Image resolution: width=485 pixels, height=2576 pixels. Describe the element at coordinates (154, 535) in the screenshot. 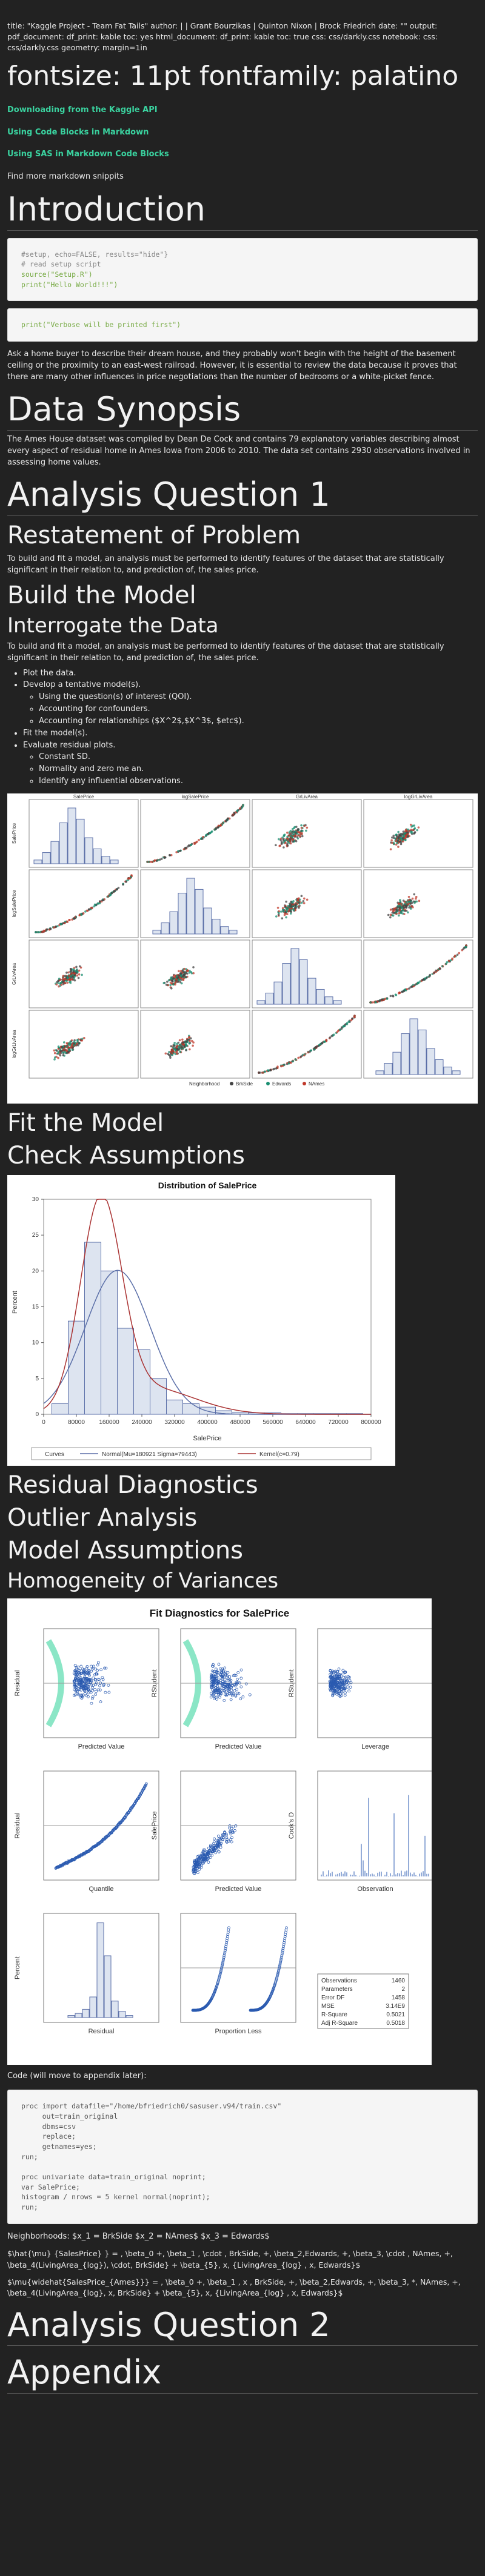

I see `heading-restatement: Restatement of Problem` at that location.